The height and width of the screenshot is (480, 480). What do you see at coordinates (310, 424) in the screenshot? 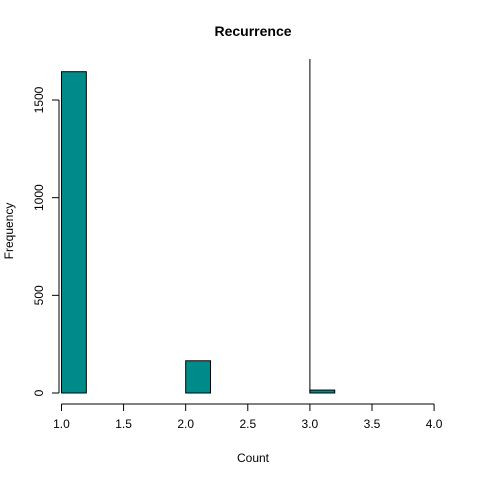
I see `x-tick-label: 3.0` at bounding box center [310, 424].